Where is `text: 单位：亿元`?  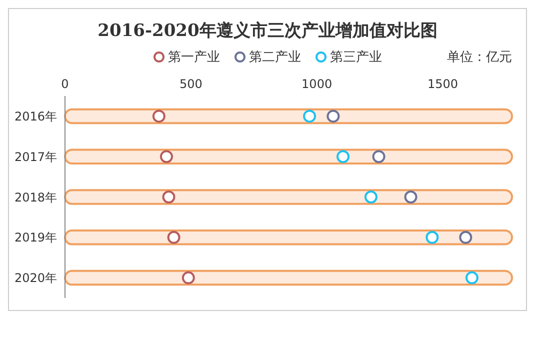
text: 单位：亿元 is located at coordinates (479, 57).